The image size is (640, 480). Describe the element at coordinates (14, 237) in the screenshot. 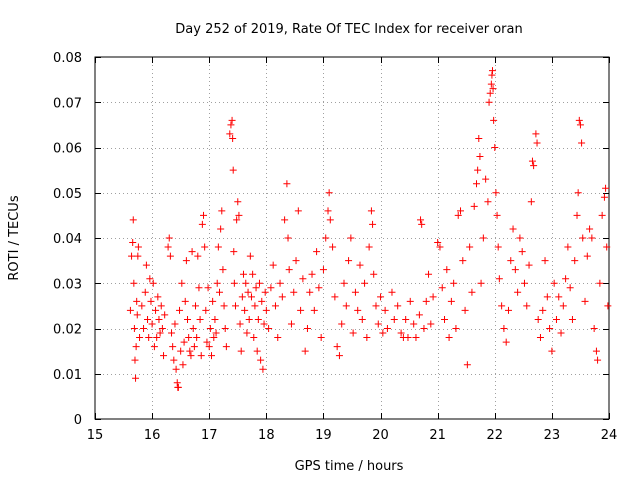

I see `y-axis-label: ROTI / TECUs` at that location.